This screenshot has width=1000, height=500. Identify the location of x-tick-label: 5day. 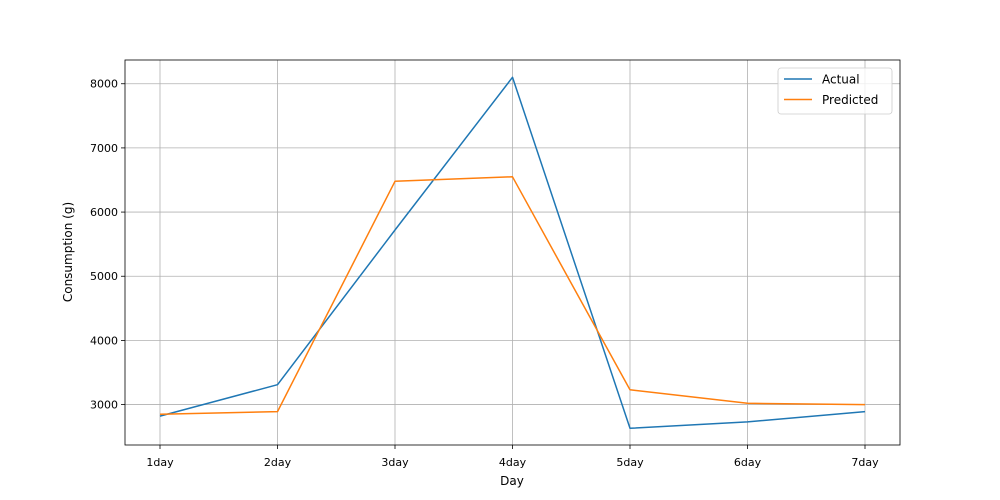
(630, 462).